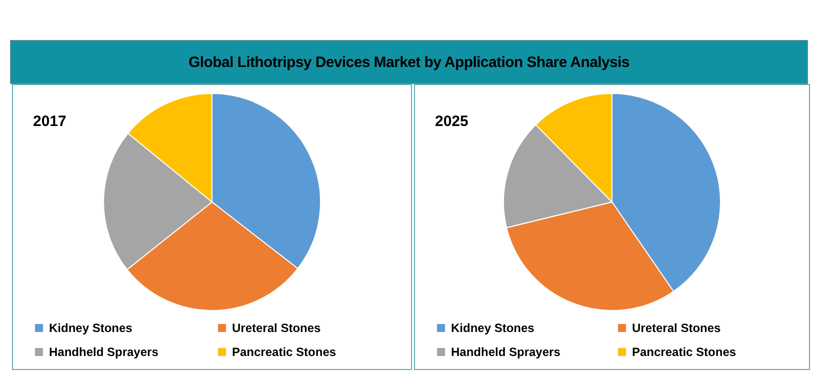 Image resolution: width=820 pixels, height=392 pixels. What do you see at coordinates (451, 121) in the screenshot?
I see `text: 2025` at bounding box center [451, 121].